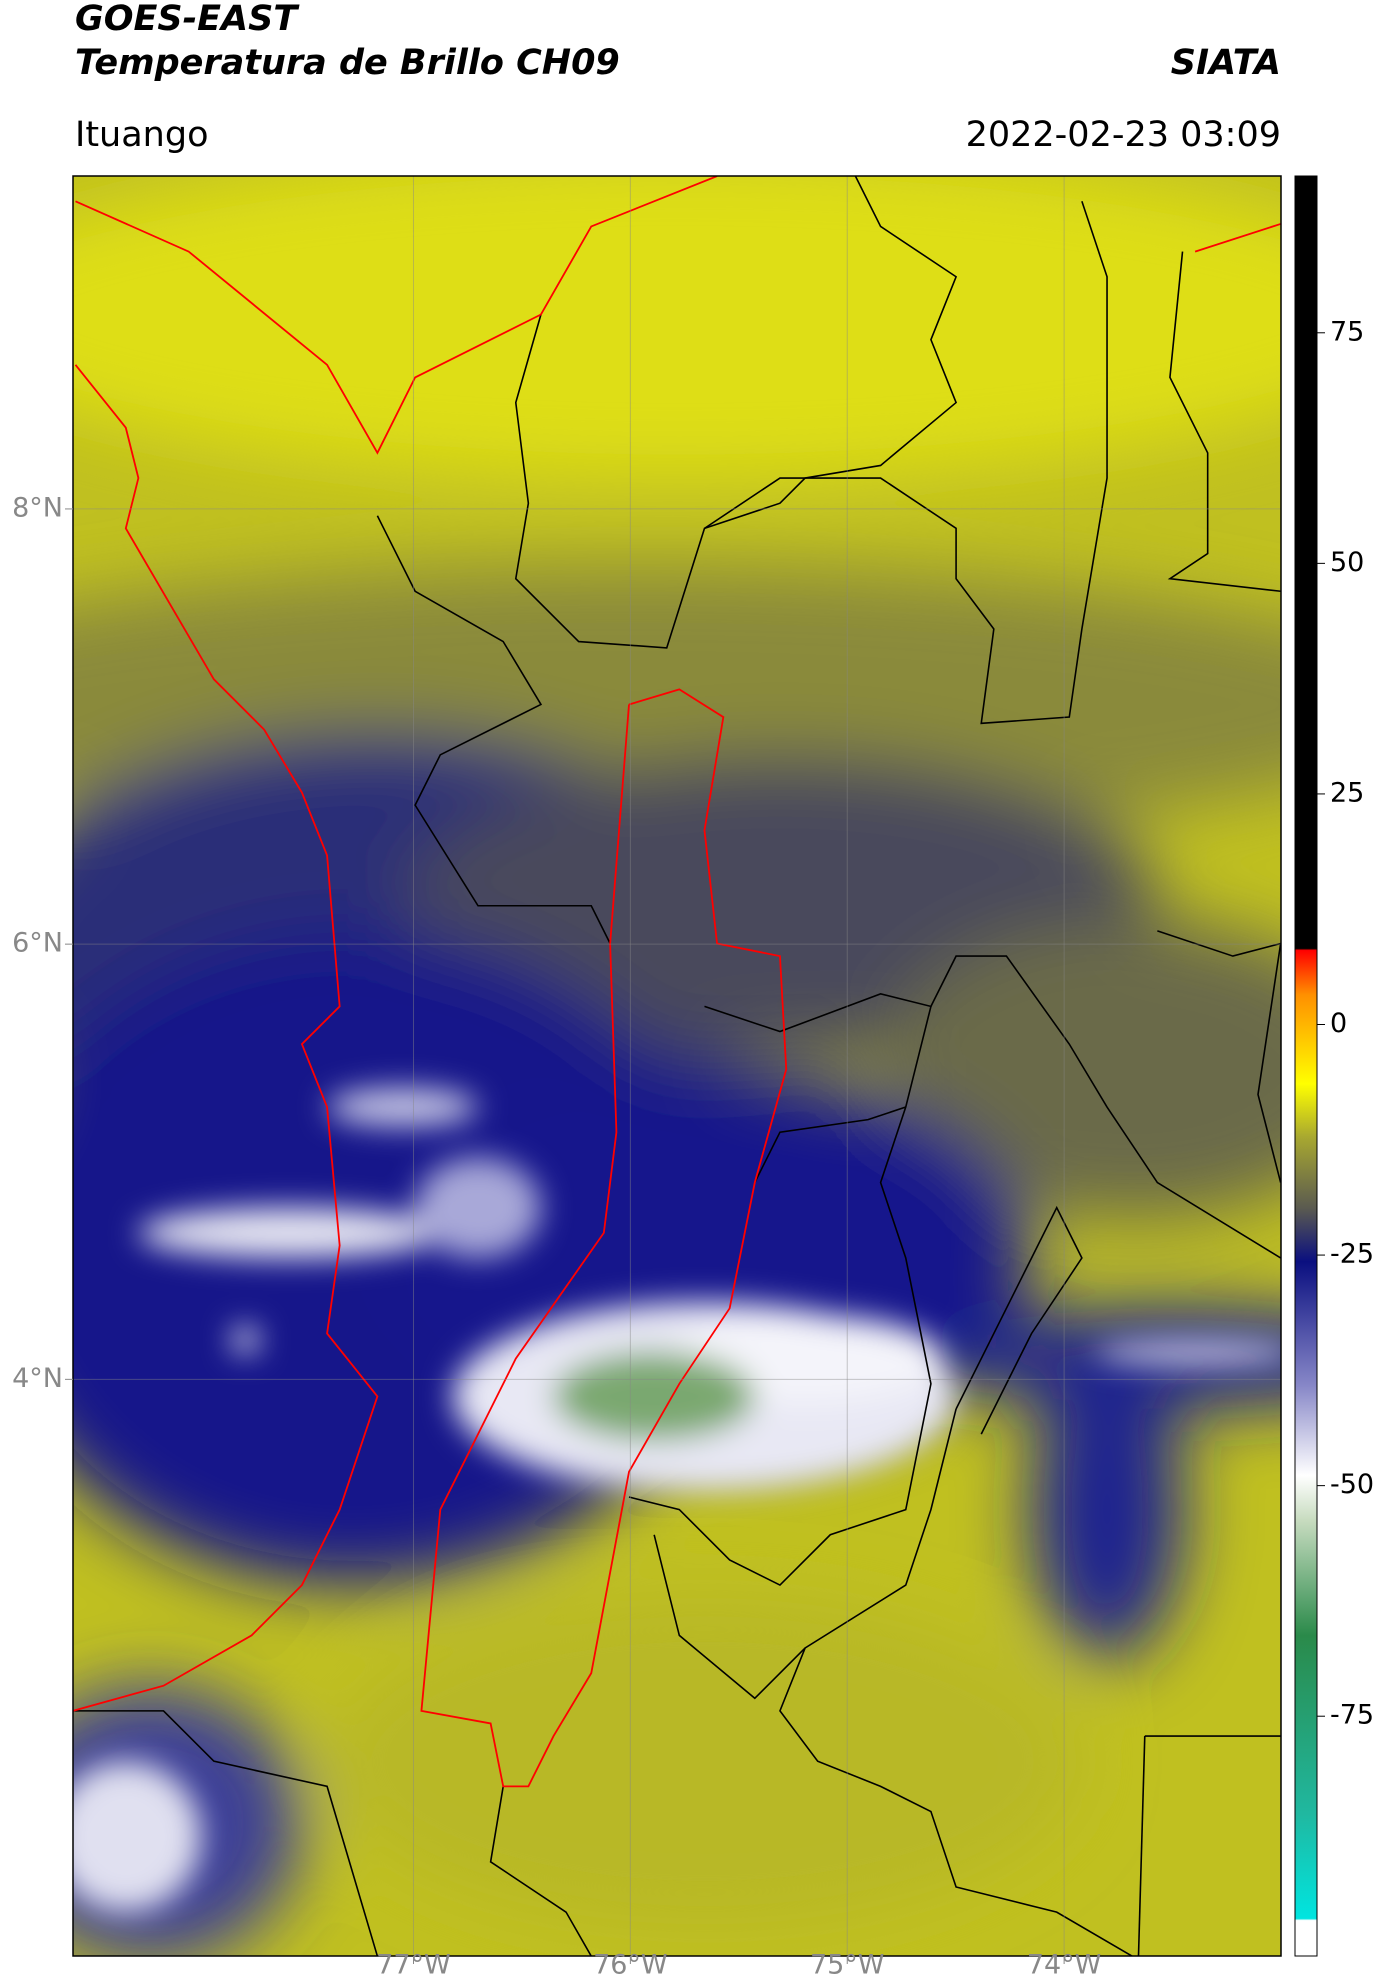 This screenshot has height=1985, width=1384. What do you see at coordinates (1352, 1254) in the screenshot?
I see `colorbar-tick-label: -25` at bounding box center [1352, 1254].